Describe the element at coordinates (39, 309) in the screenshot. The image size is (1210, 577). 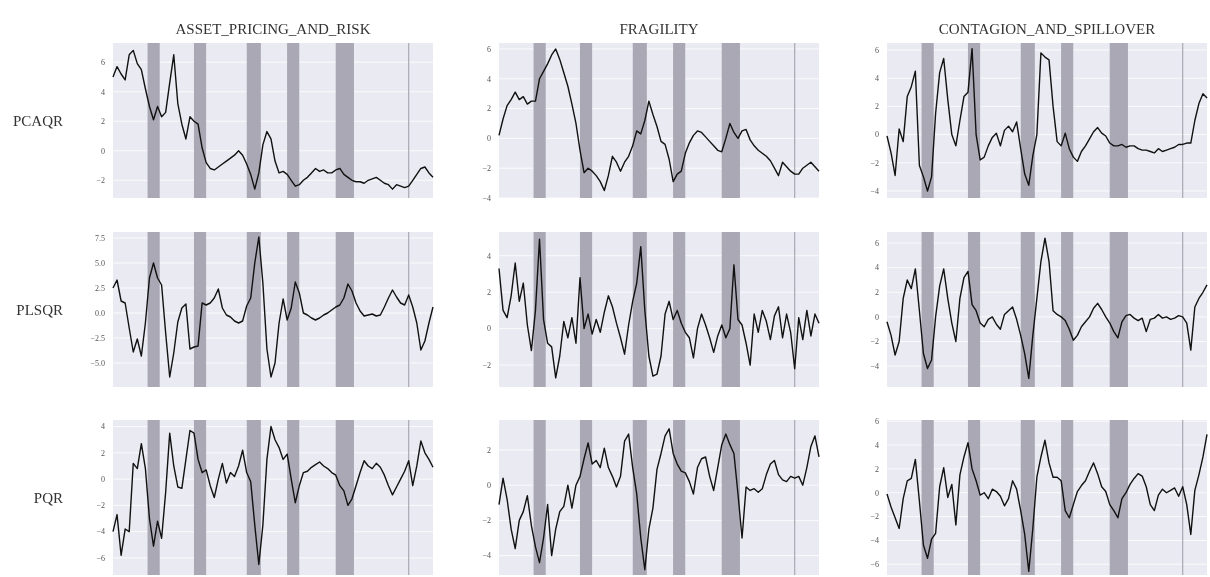
I see `y-axis-title: PLSQR` at that location.